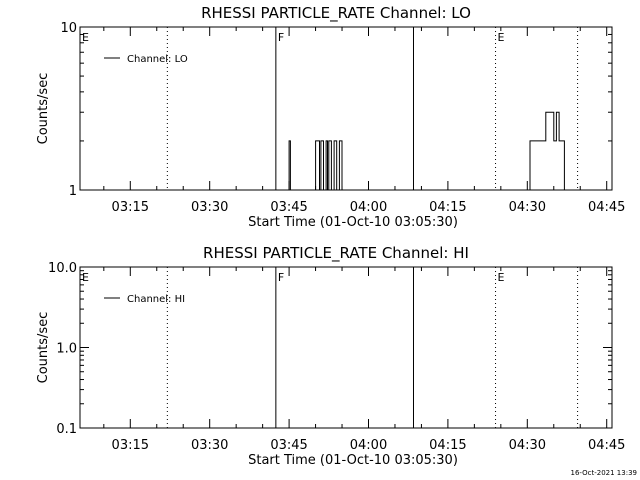 This screenshot has height=480, width=640. I want to click on legend: Channel: HI, so click(144, 299).